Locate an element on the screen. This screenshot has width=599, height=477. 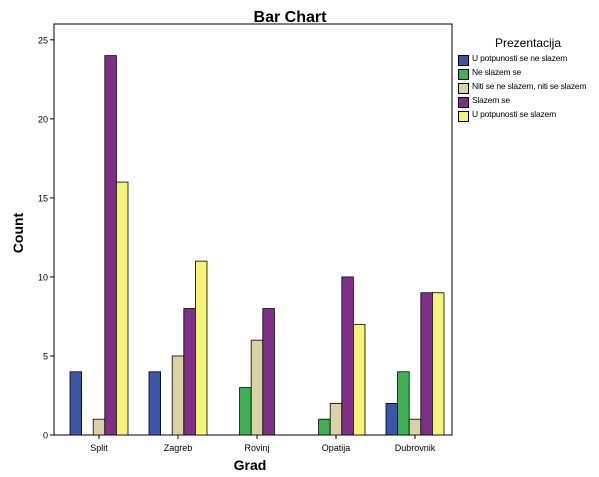
legend-item: Slazem se is located at coordinates (528, 102).